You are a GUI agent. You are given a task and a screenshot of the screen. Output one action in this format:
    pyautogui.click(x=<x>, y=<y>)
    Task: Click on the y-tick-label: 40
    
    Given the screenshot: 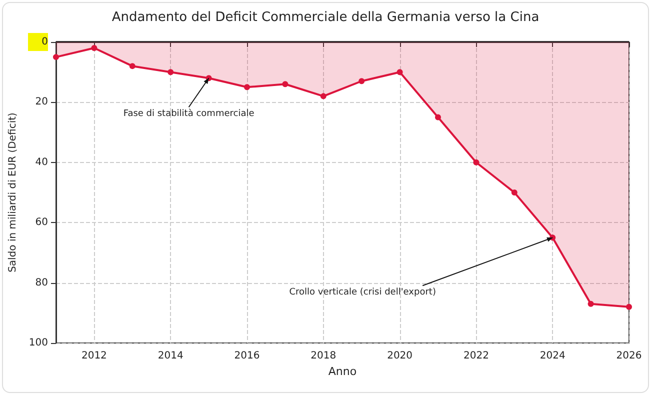 What is the action you would take?
    pyautogui.click(x=41, y=162)
    